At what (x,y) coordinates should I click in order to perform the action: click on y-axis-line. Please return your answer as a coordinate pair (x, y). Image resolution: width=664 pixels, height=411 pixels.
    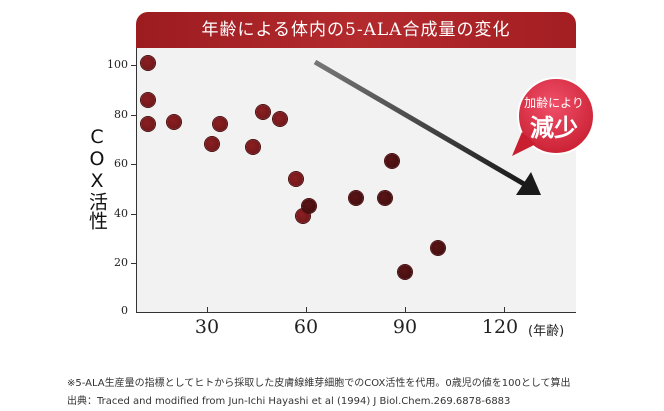
    Looking at the image, I should click on (136, 180).